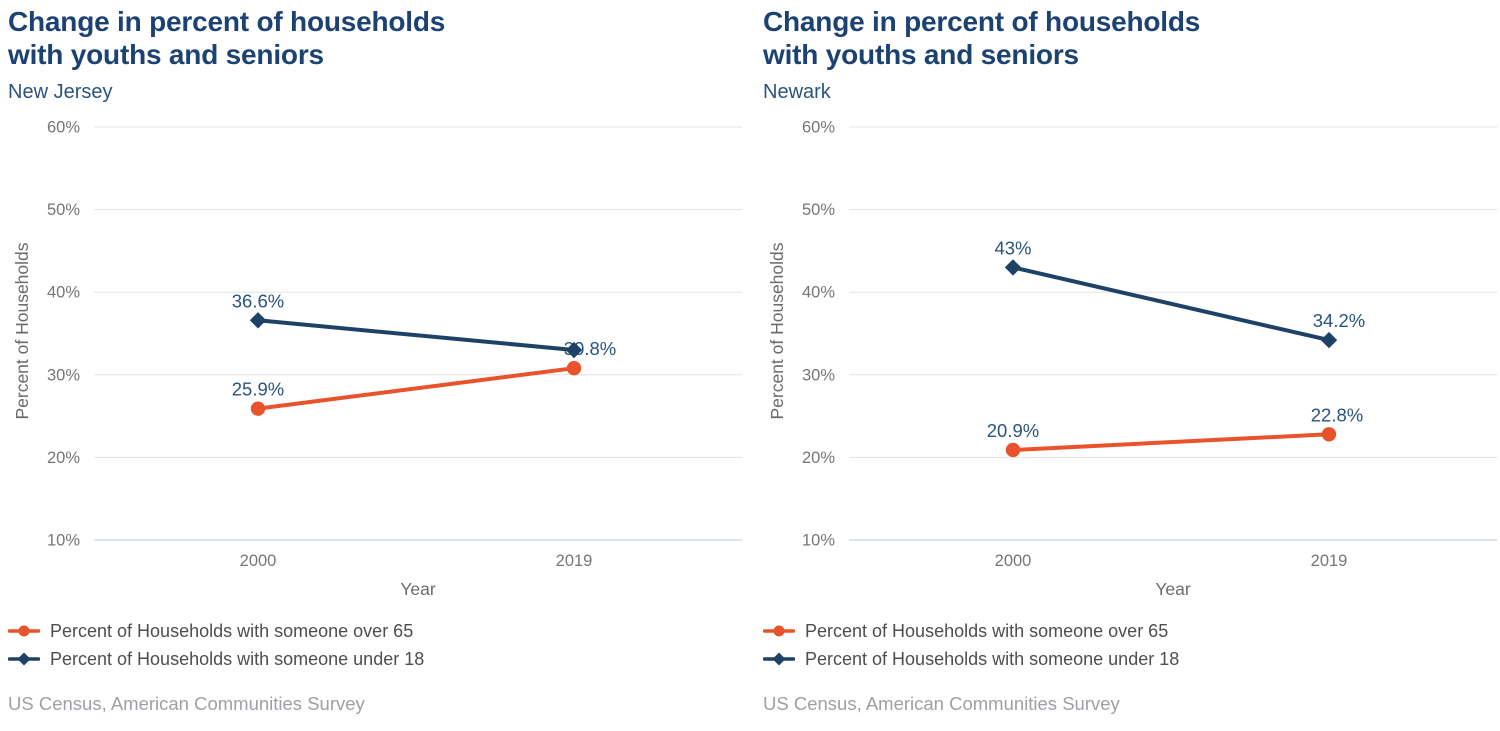 The image size is (1500, 731). What do you see at coordinates (797, 92) in the screenshot?
I see `chart-subtitle: Newark` at bounding box center [797, 92].